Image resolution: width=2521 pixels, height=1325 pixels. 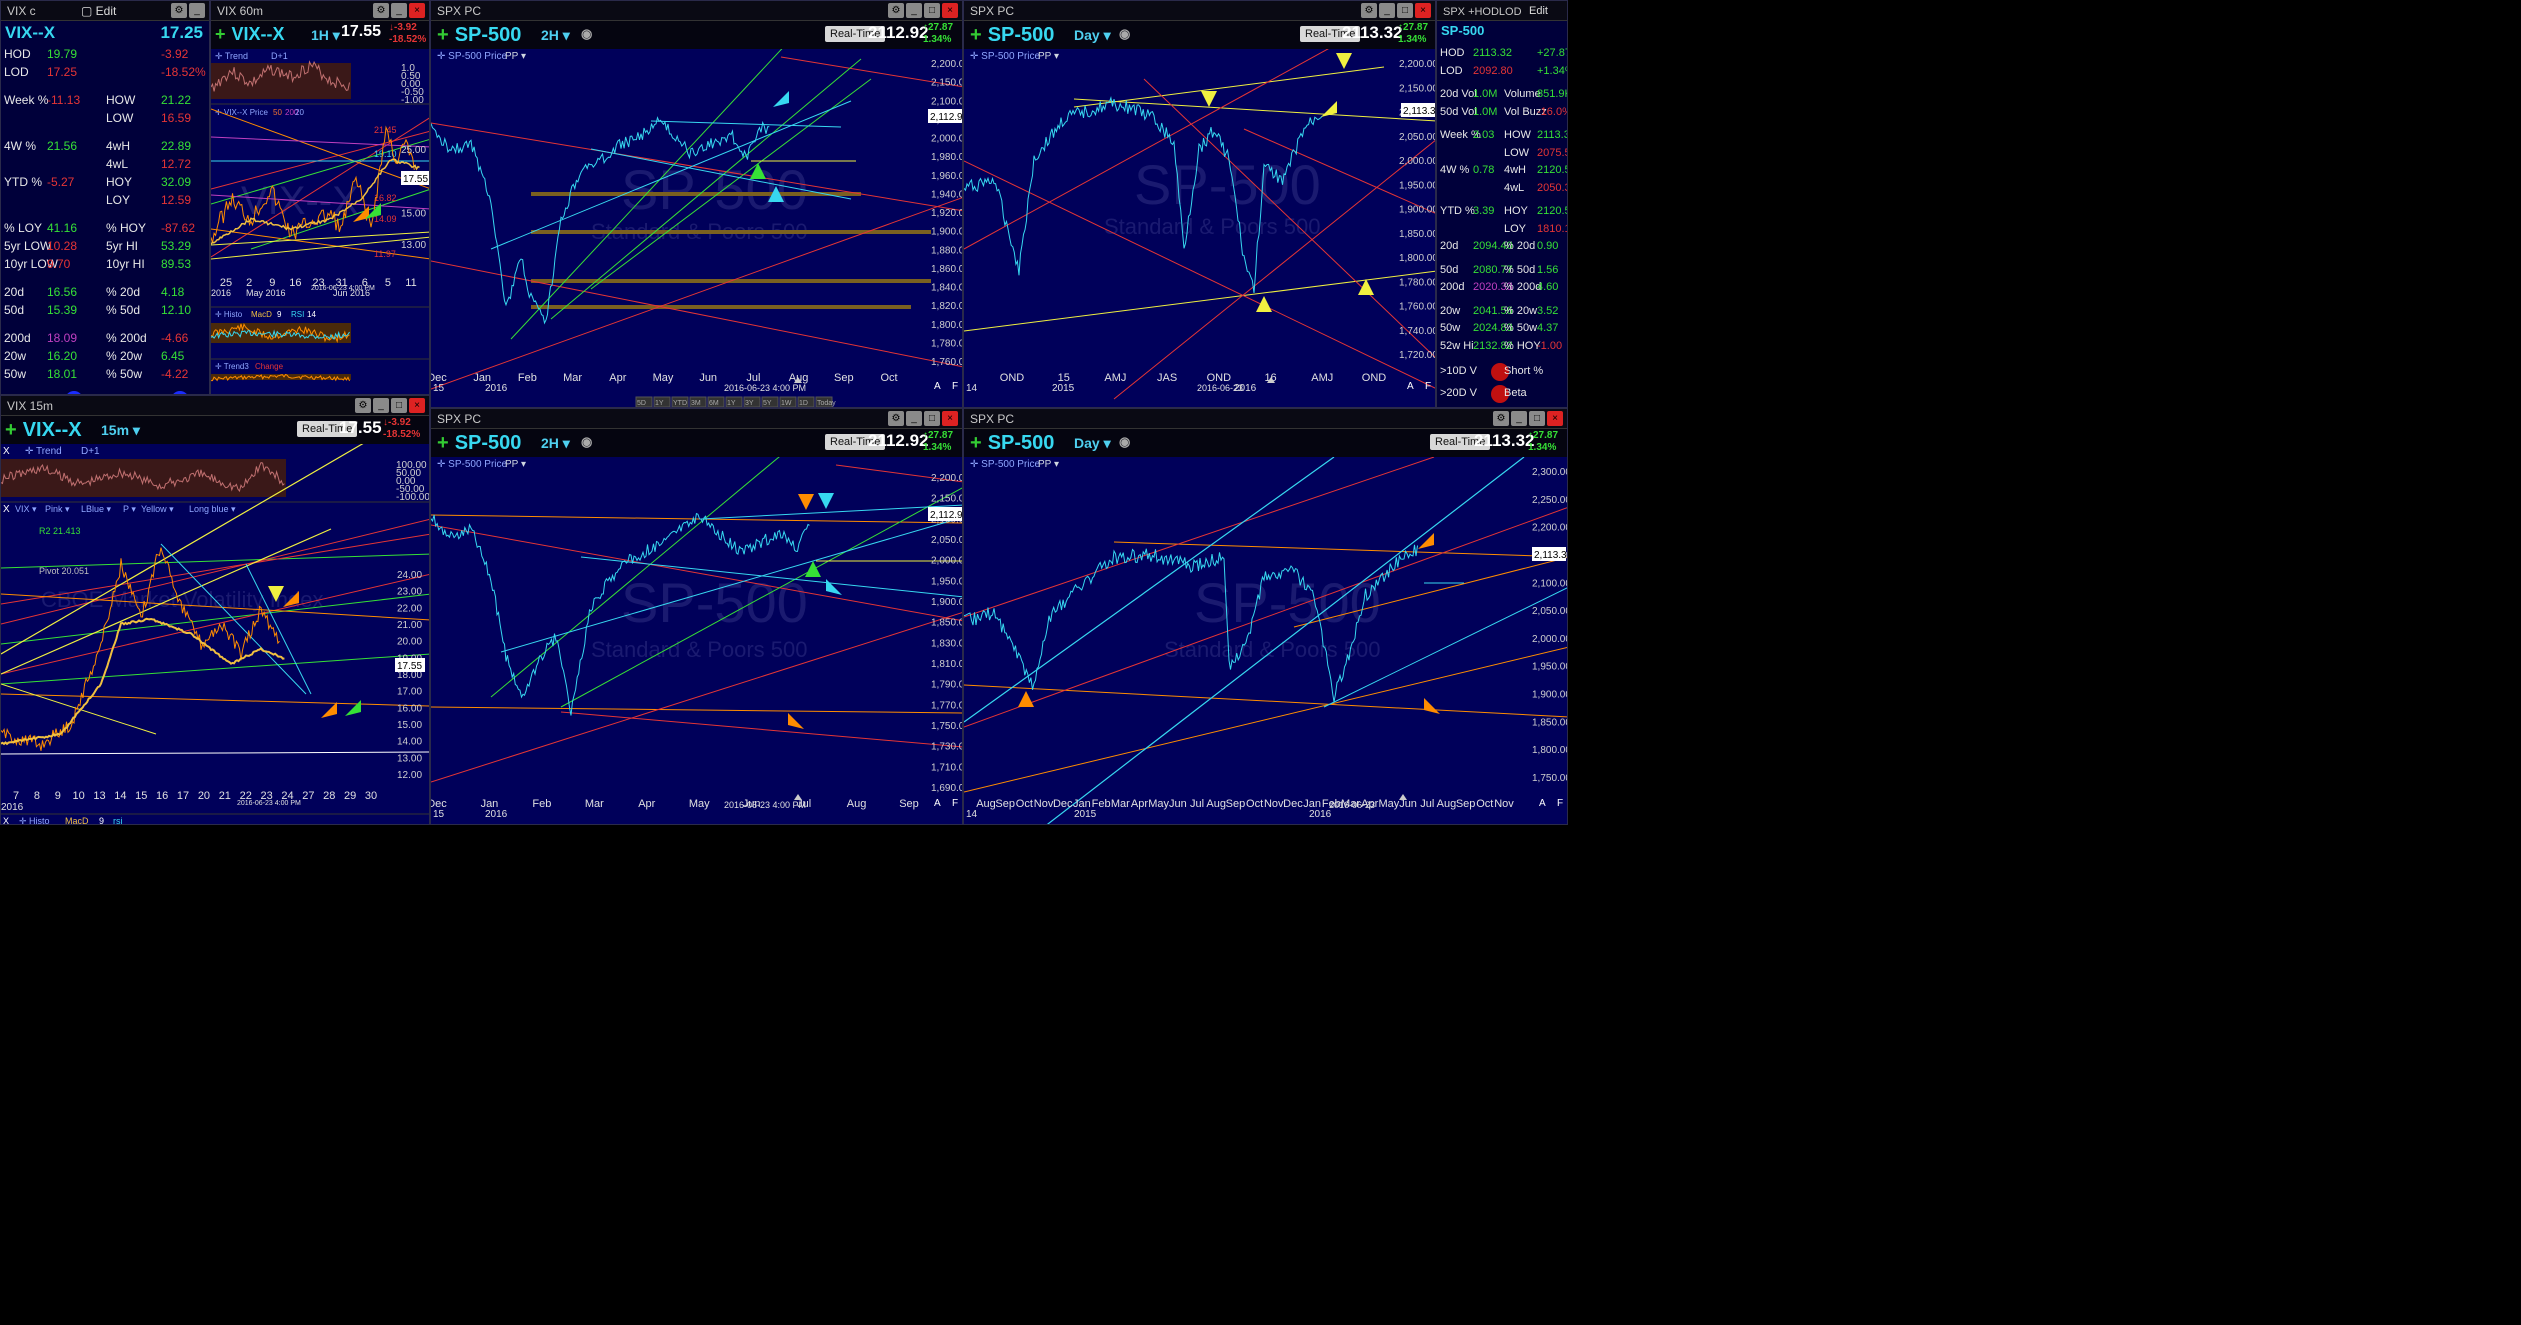 What do you see at coordinates (23, 182) in the screenshot?
I see `stat-label: YTD %` at bounding box center [23, 182].